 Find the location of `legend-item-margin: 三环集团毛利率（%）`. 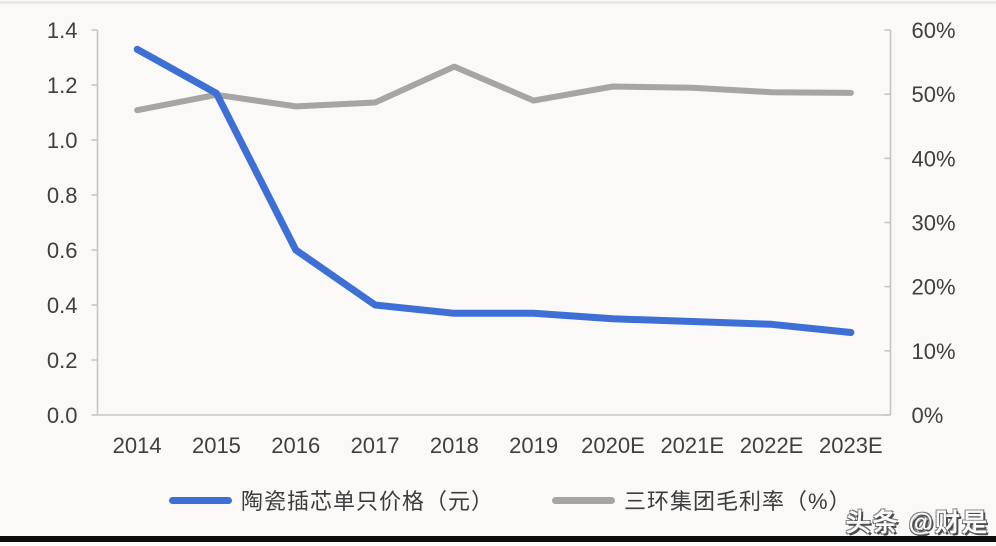

legend-item-margin: 三环集团毛利率（%） is located at coordinates (702, 500).